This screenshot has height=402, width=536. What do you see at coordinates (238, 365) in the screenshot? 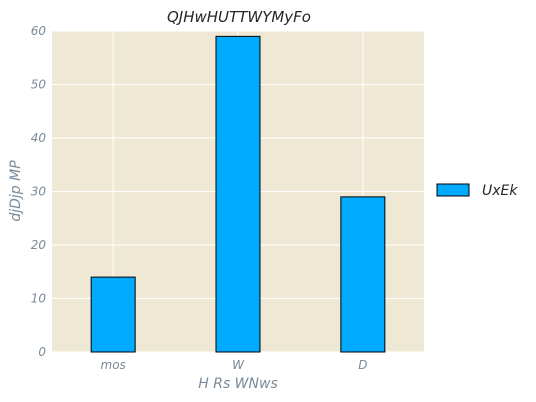
I see `x-tick-label: W` at bounding box center [238, 365].